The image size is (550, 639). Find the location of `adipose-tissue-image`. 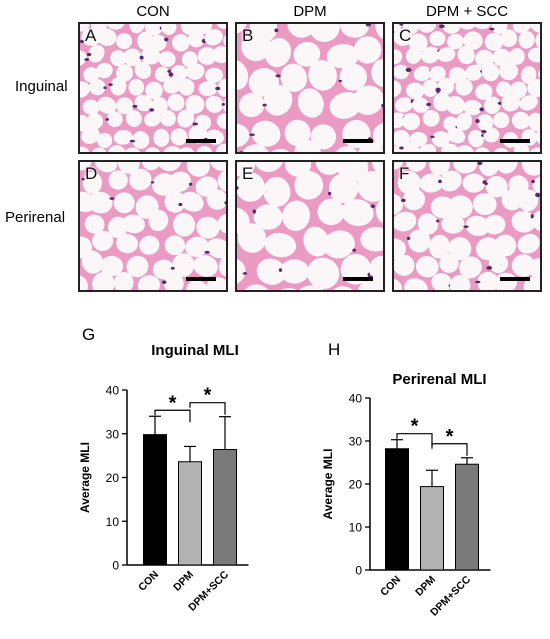

adipose-tissue-image is located at coordinates (310, 226).